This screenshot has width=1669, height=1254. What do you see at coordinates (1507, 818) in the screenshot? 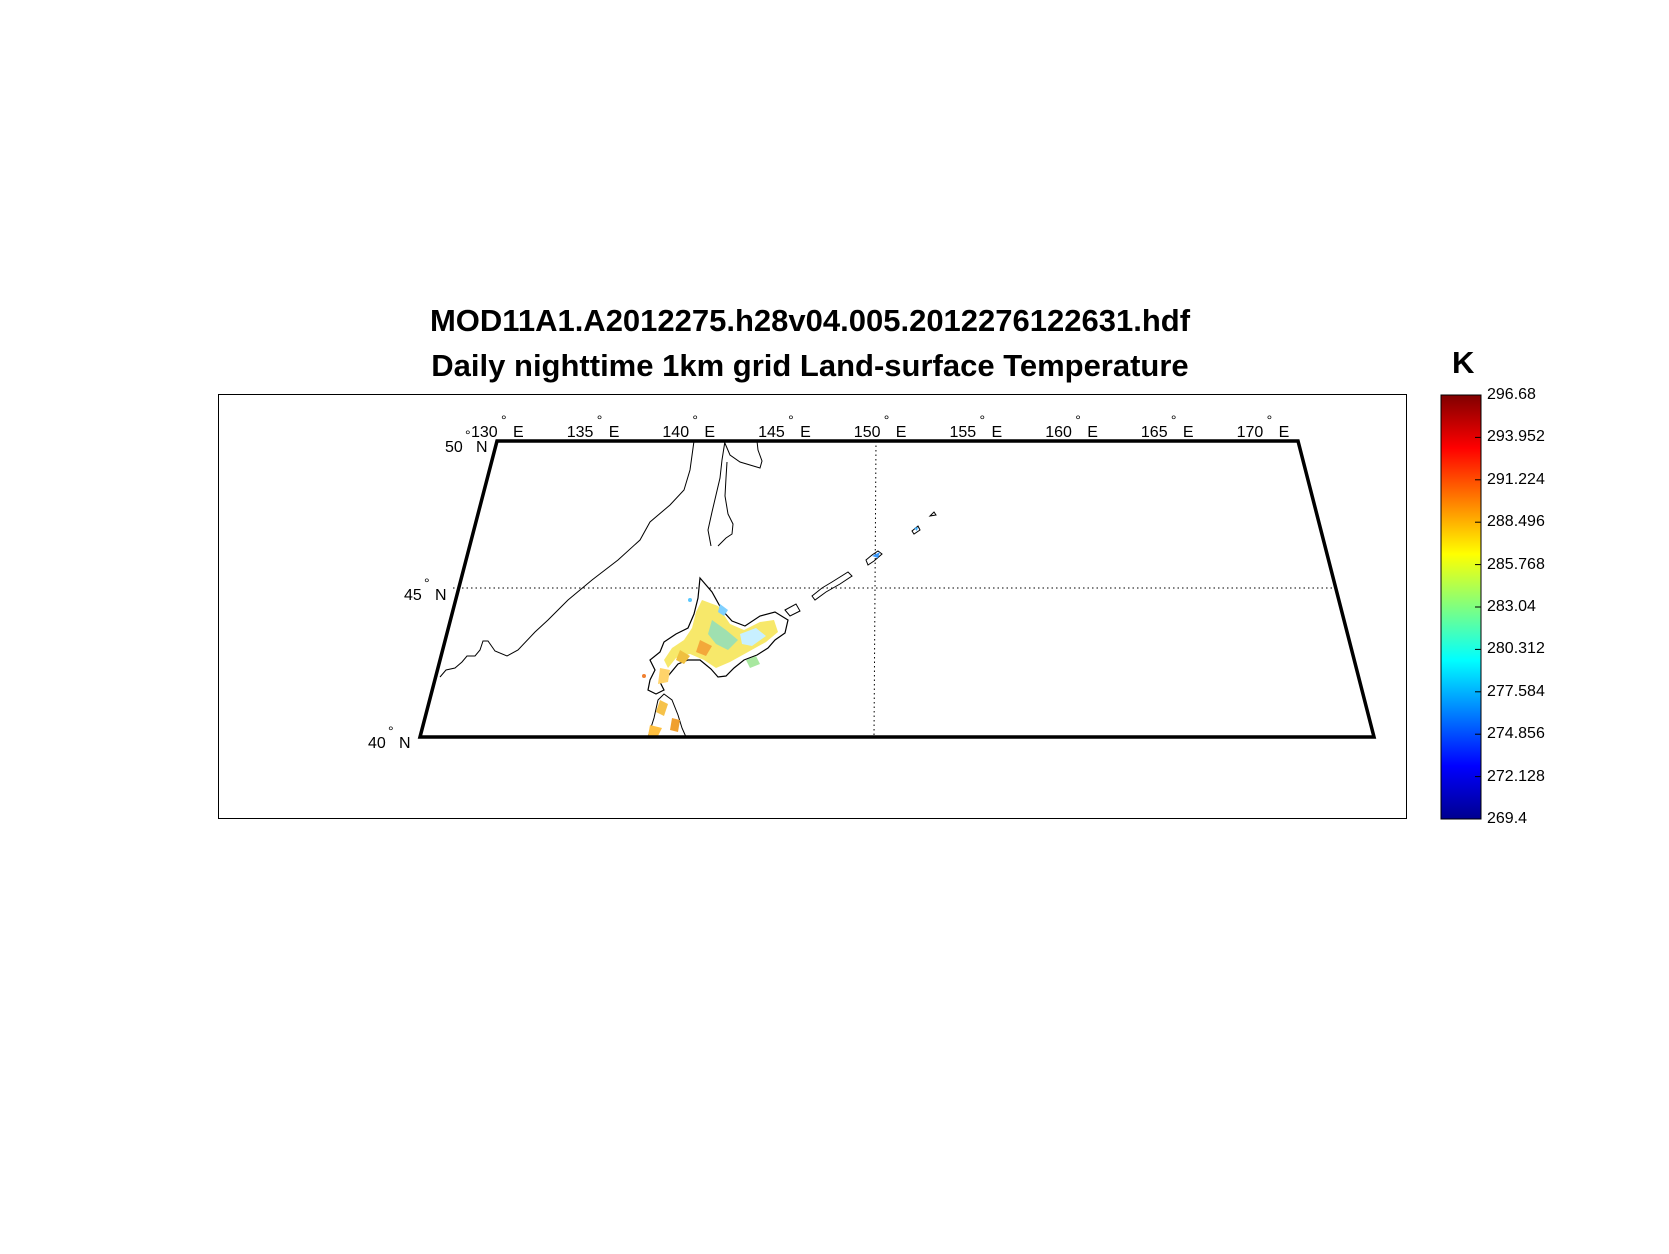
I see `colorbar-tick-label: 269.4` at bounding box center [1507, 818].